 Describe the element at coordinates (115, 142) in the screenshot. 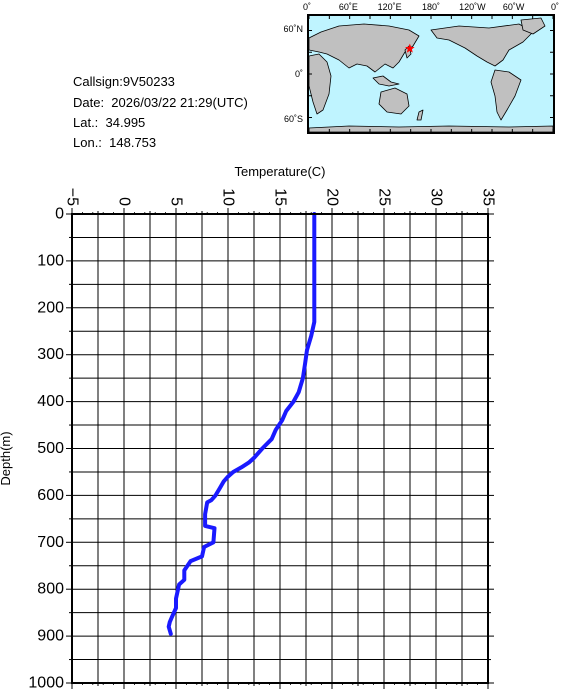

I see `longitude-text: Lon.: 148.753` at that location.